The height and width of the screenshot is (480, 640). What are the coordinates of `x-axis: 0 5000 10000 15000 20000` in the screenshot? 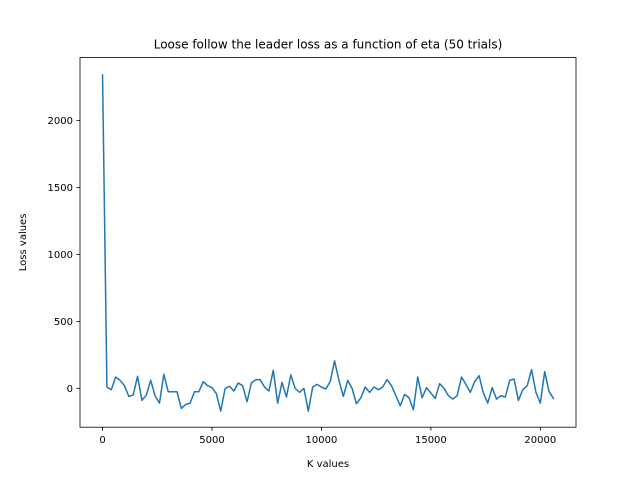 It's located at (327, 436).